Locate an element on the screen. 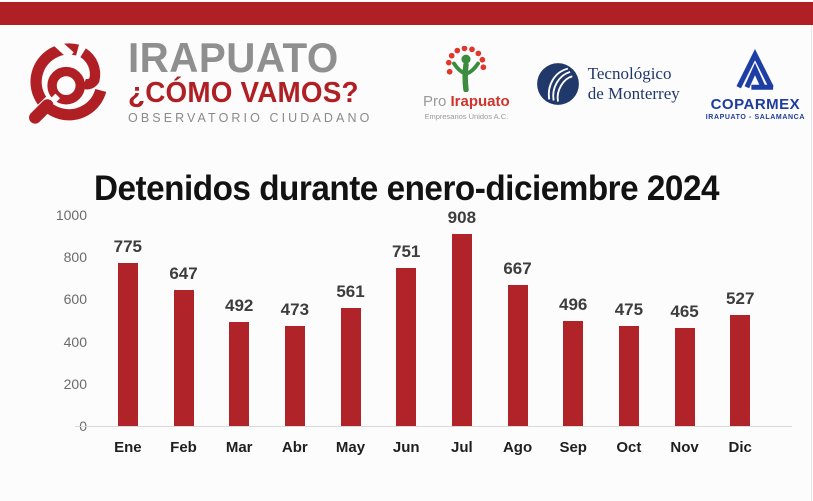 This screenshot has height=501, width=813. month-label: Ene is located at coordinates (128, 447).